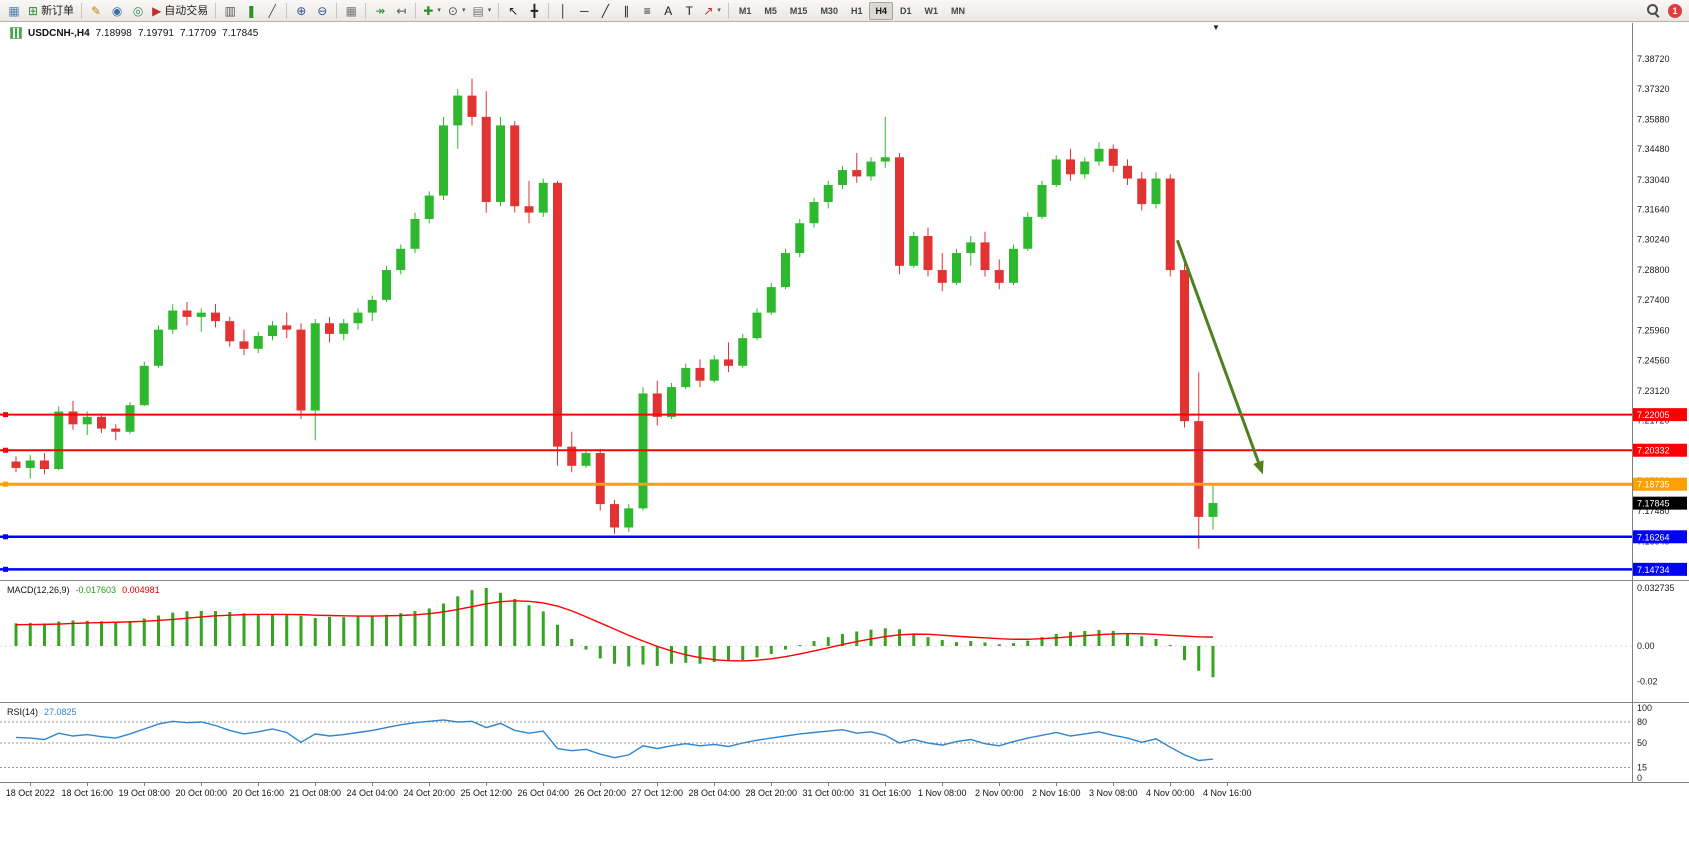  Describe the element at coordinates (432, 11) in the screenshot. I see `indicators-button: ✚ ▾` at that location.